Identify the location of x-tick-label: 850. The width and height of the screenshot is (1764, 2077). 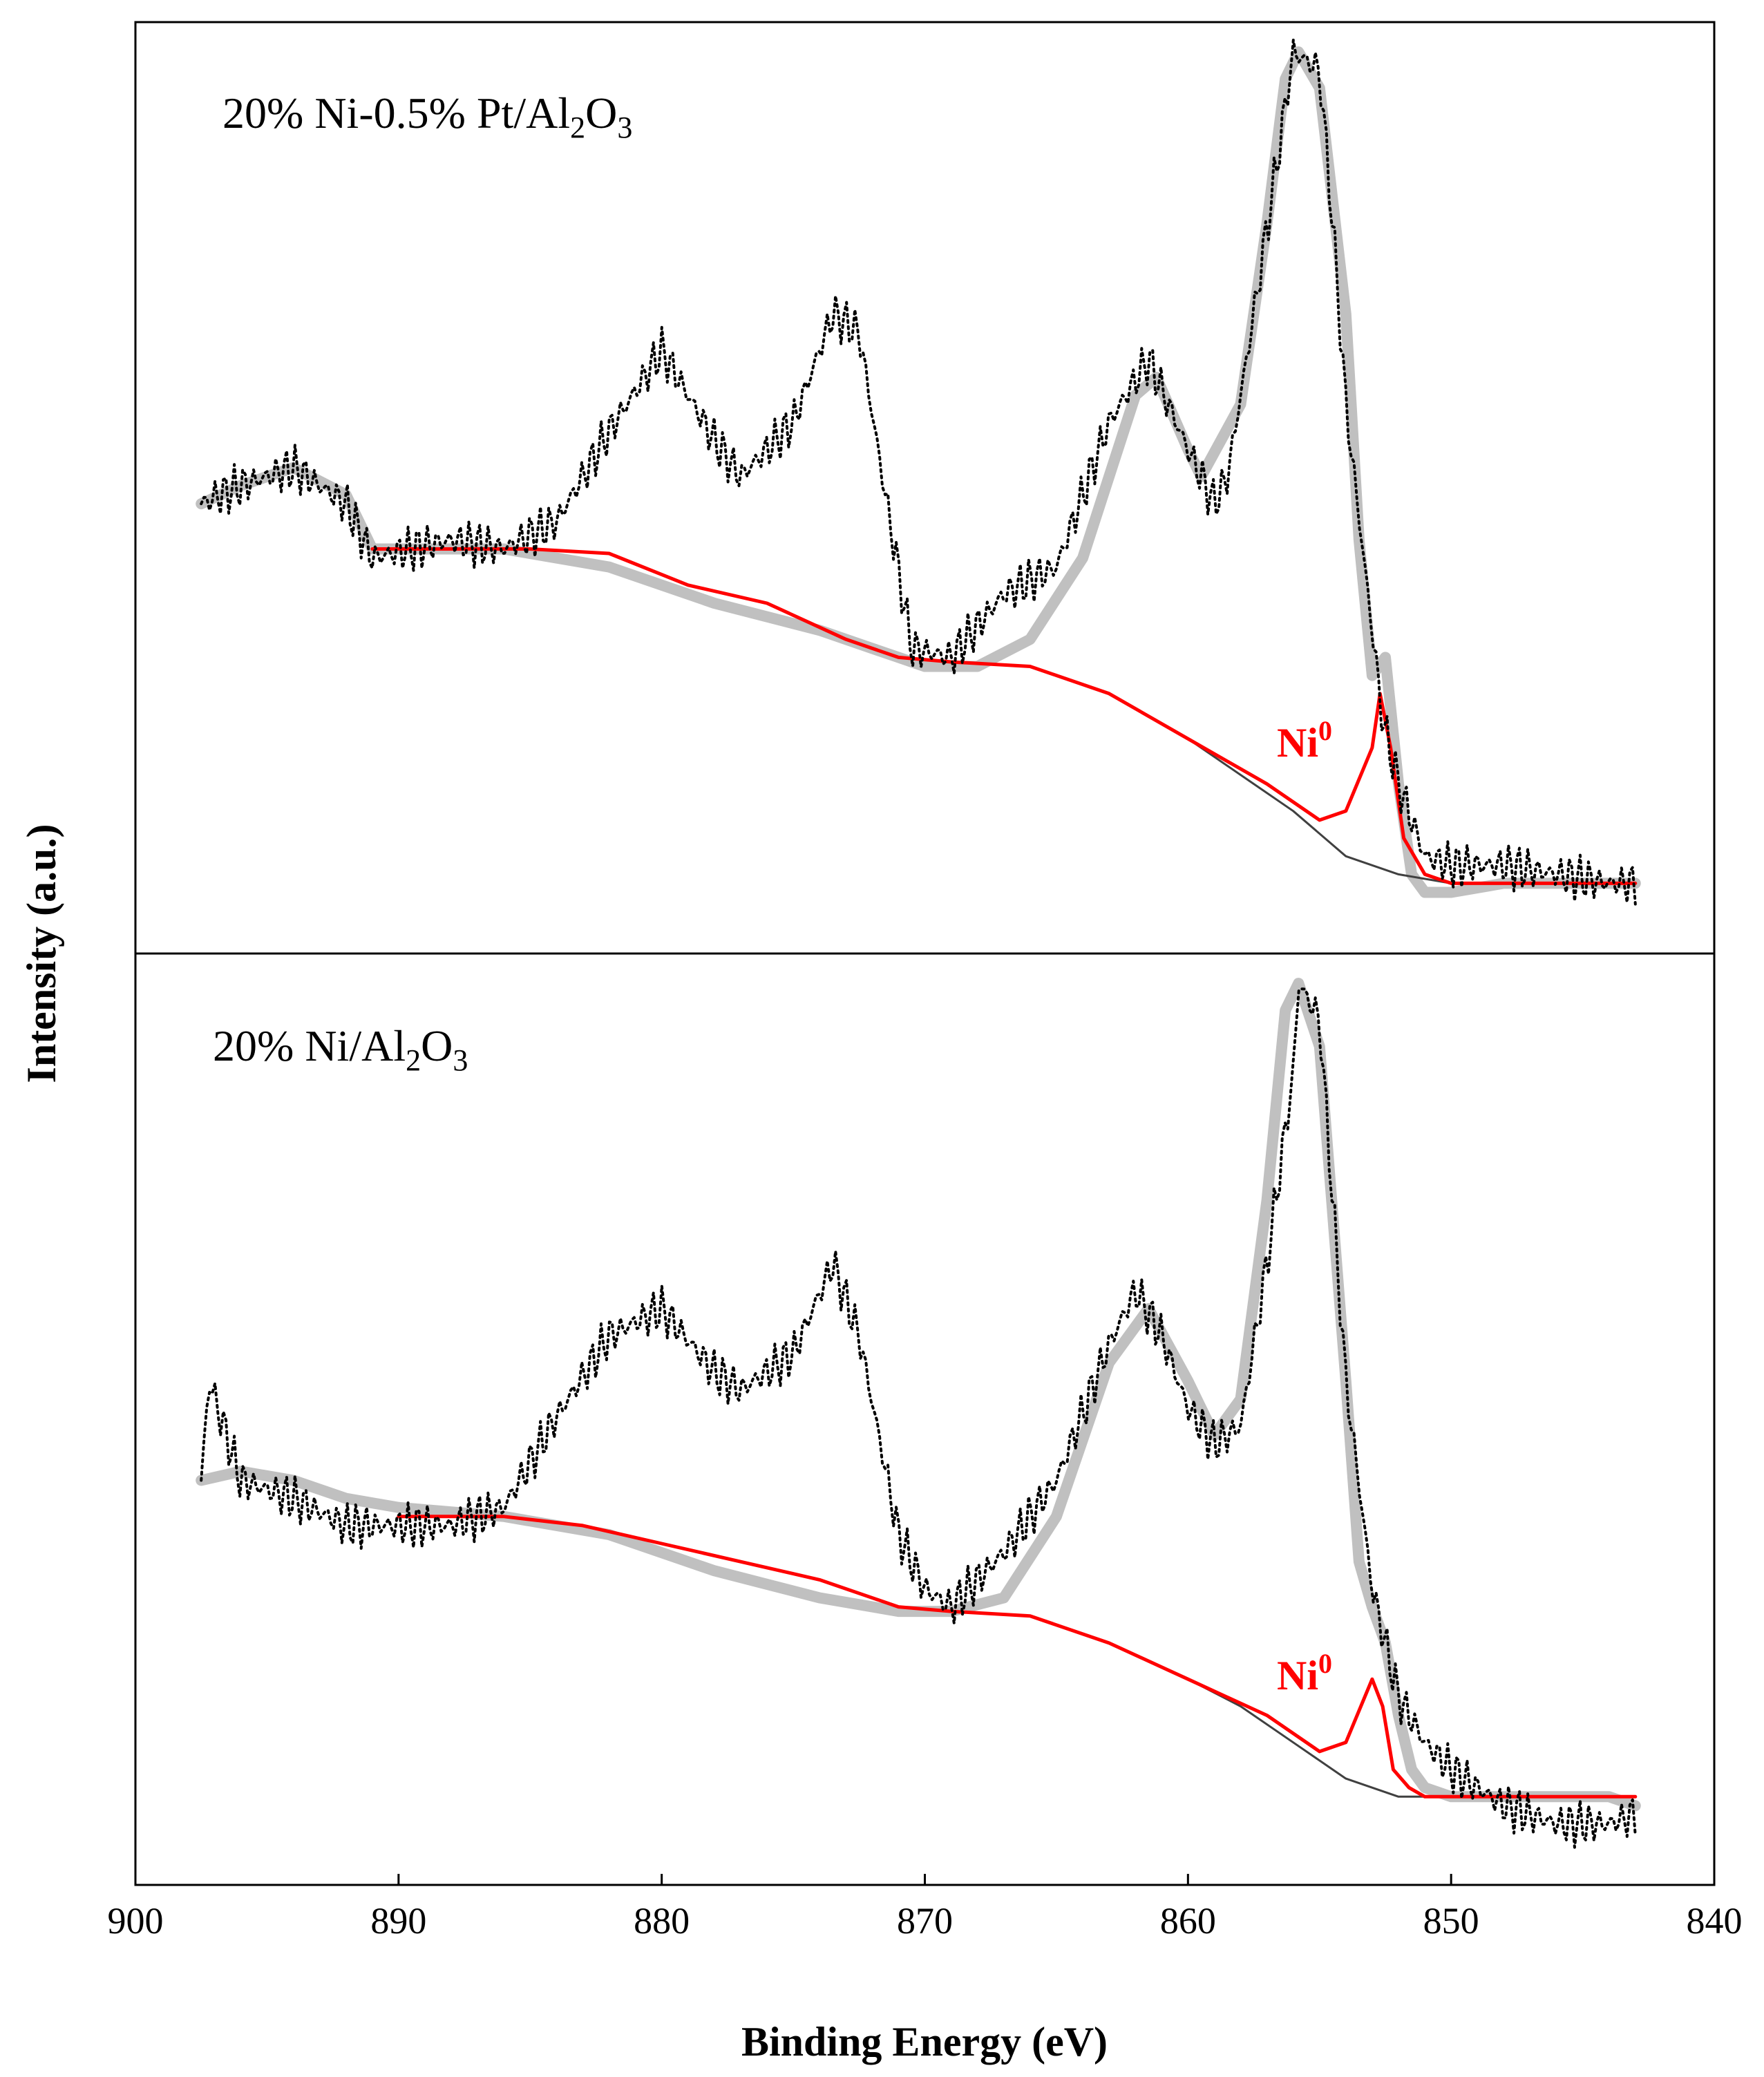
(1451, 1921).